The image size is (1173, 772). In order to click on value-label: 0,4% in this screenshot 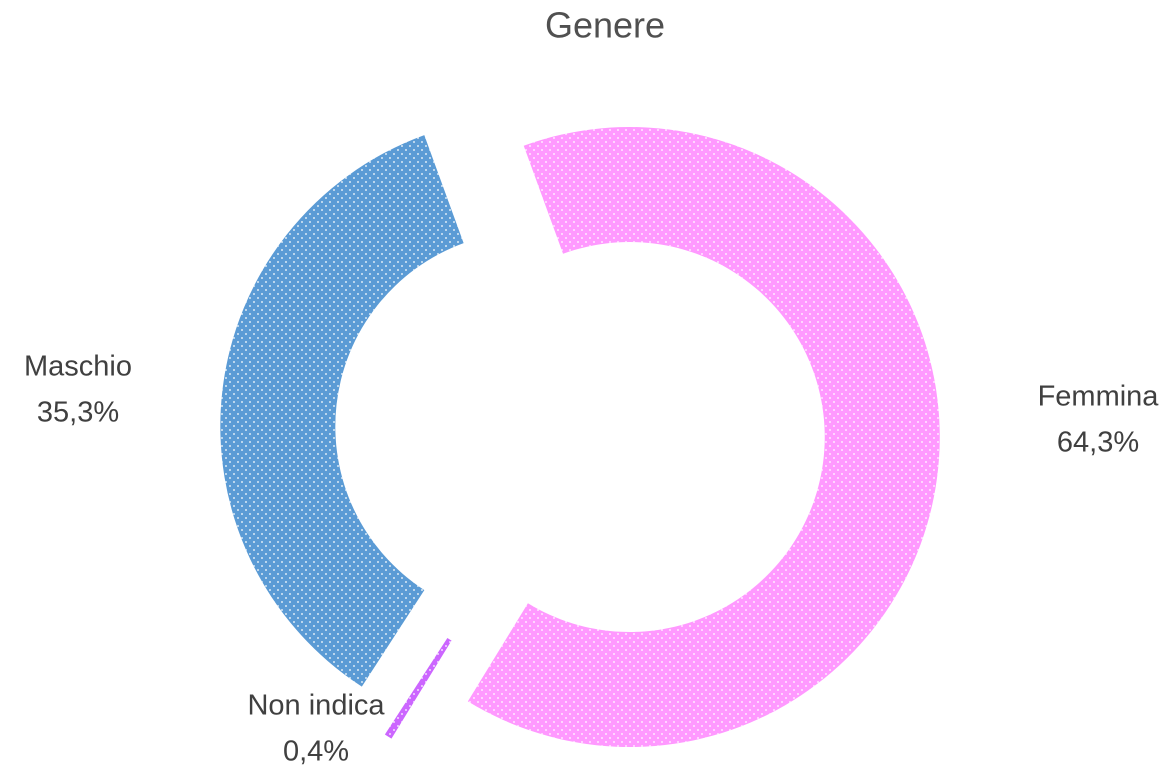, I will do `click(316, 752)`.